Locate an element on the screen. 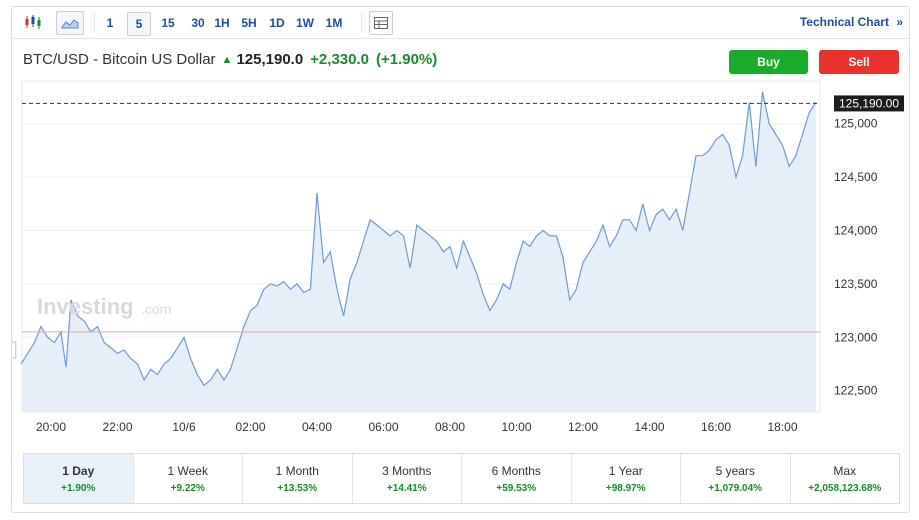 This screenshot has height=520, width=919. x-tick-label: 14:00 is located at coordinates (649, 427).